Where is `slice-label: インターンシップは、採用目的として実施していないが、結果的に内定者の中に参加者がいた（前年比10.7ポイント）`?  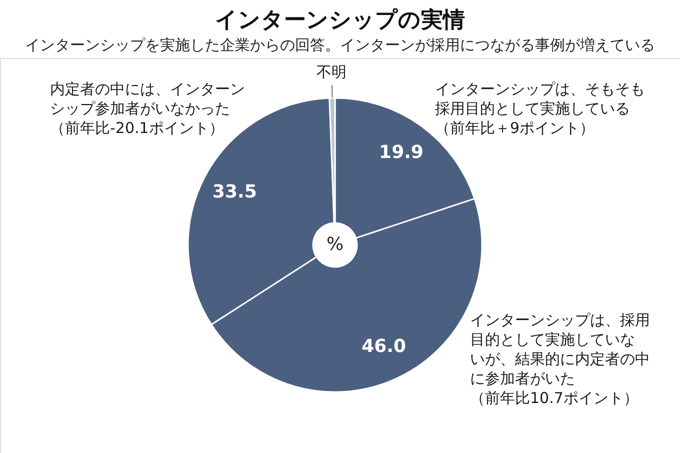
slice-label: インターンシップは、採用目的として実施していないが、結果的に内定者の中に参加者がいた（前年比10.7ポイント） is located at coordinates (560, 359).